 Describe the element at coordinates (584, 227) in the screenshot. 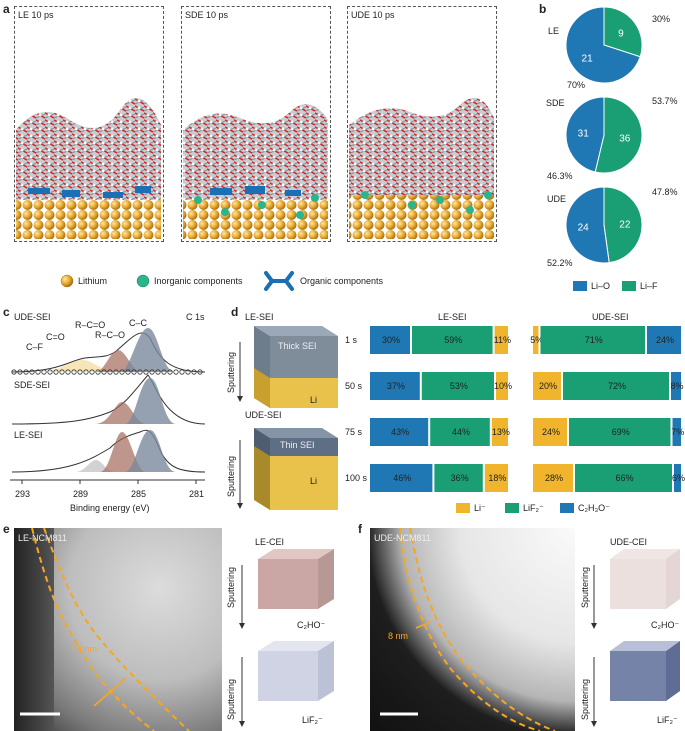

I see `pie-value-li-o: 24` at that location.